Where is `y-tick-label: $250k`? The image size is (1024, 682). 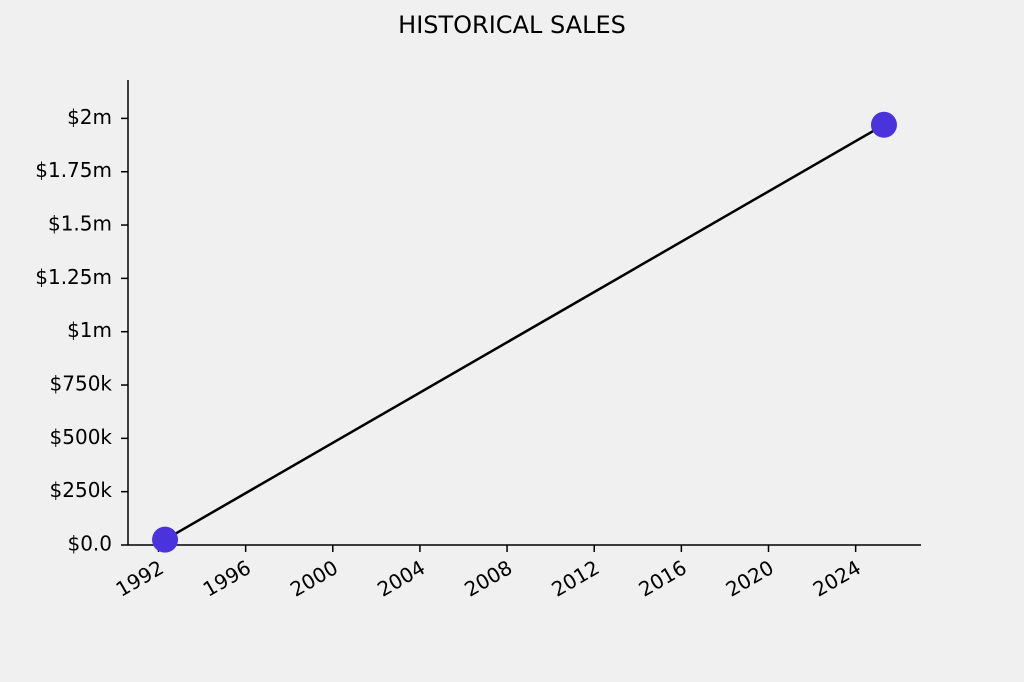
y-tick-label: $250k is located at coordinates (81, 490).